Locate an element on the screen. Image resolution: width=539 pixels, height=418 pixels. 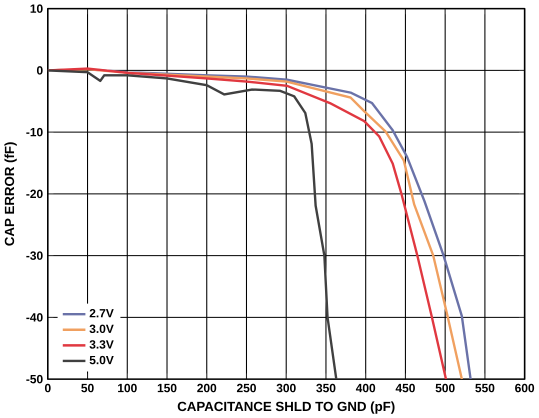
x-tick-label: 500 is located at coordinates (445, 388).